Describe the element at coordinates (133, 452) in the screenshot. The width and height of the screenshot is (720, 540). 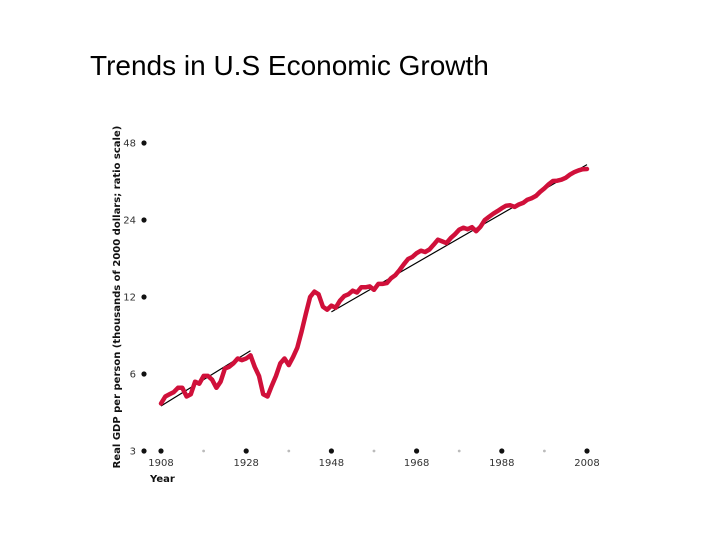
I see `y-tick-label-3: 3` at that location.